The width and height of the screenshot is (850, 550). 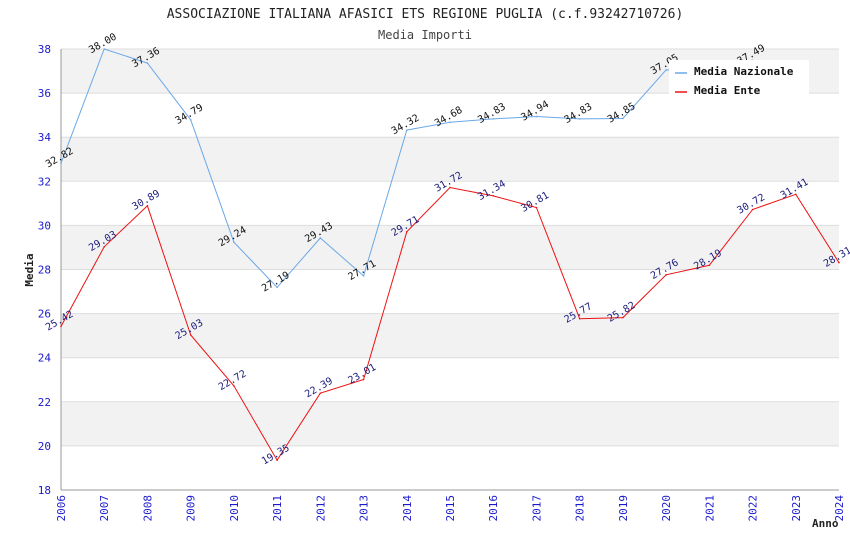 I want to click on x-tick-label: 2021, so click(x=709, y=508).